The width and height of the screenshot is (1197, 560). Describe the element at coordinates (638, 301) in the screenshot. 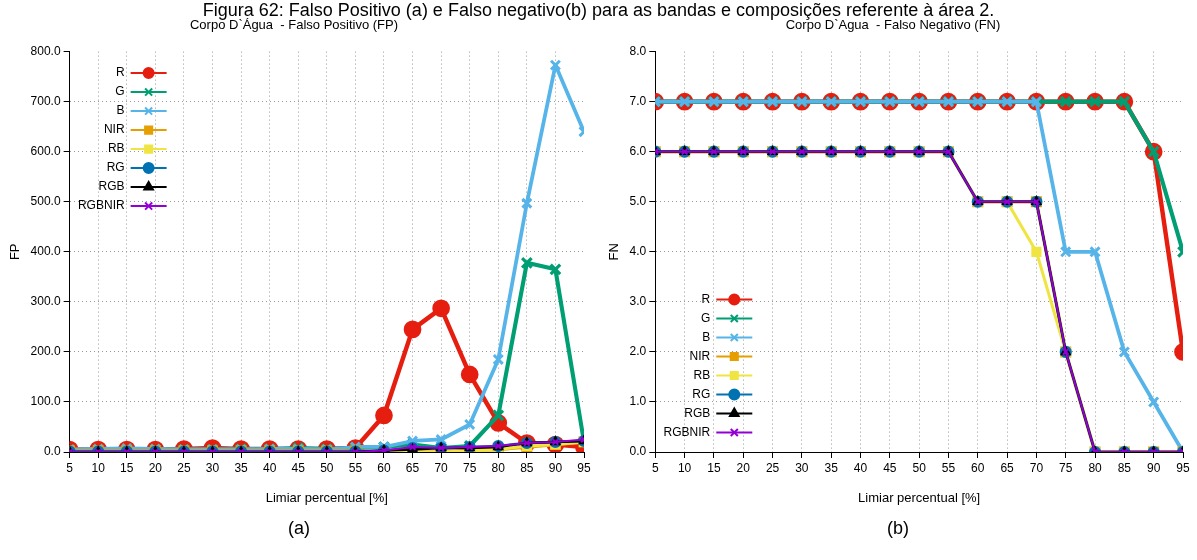

I see `y-tick-label: 3.0` at that location.